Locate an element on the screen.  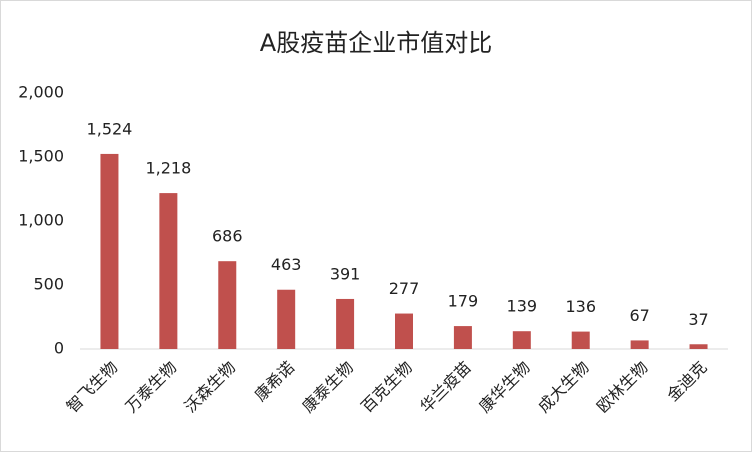
y-tick-label: 1,500 is located at coordinates (41, 156).